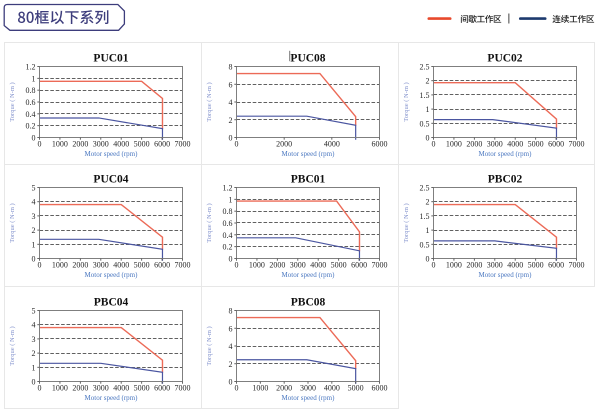 The image size is (600, 413). What do you see at coordinates (505, 180) in the screenshot?
I see `svg-text: PBC02` at bounding box center [505, 180].